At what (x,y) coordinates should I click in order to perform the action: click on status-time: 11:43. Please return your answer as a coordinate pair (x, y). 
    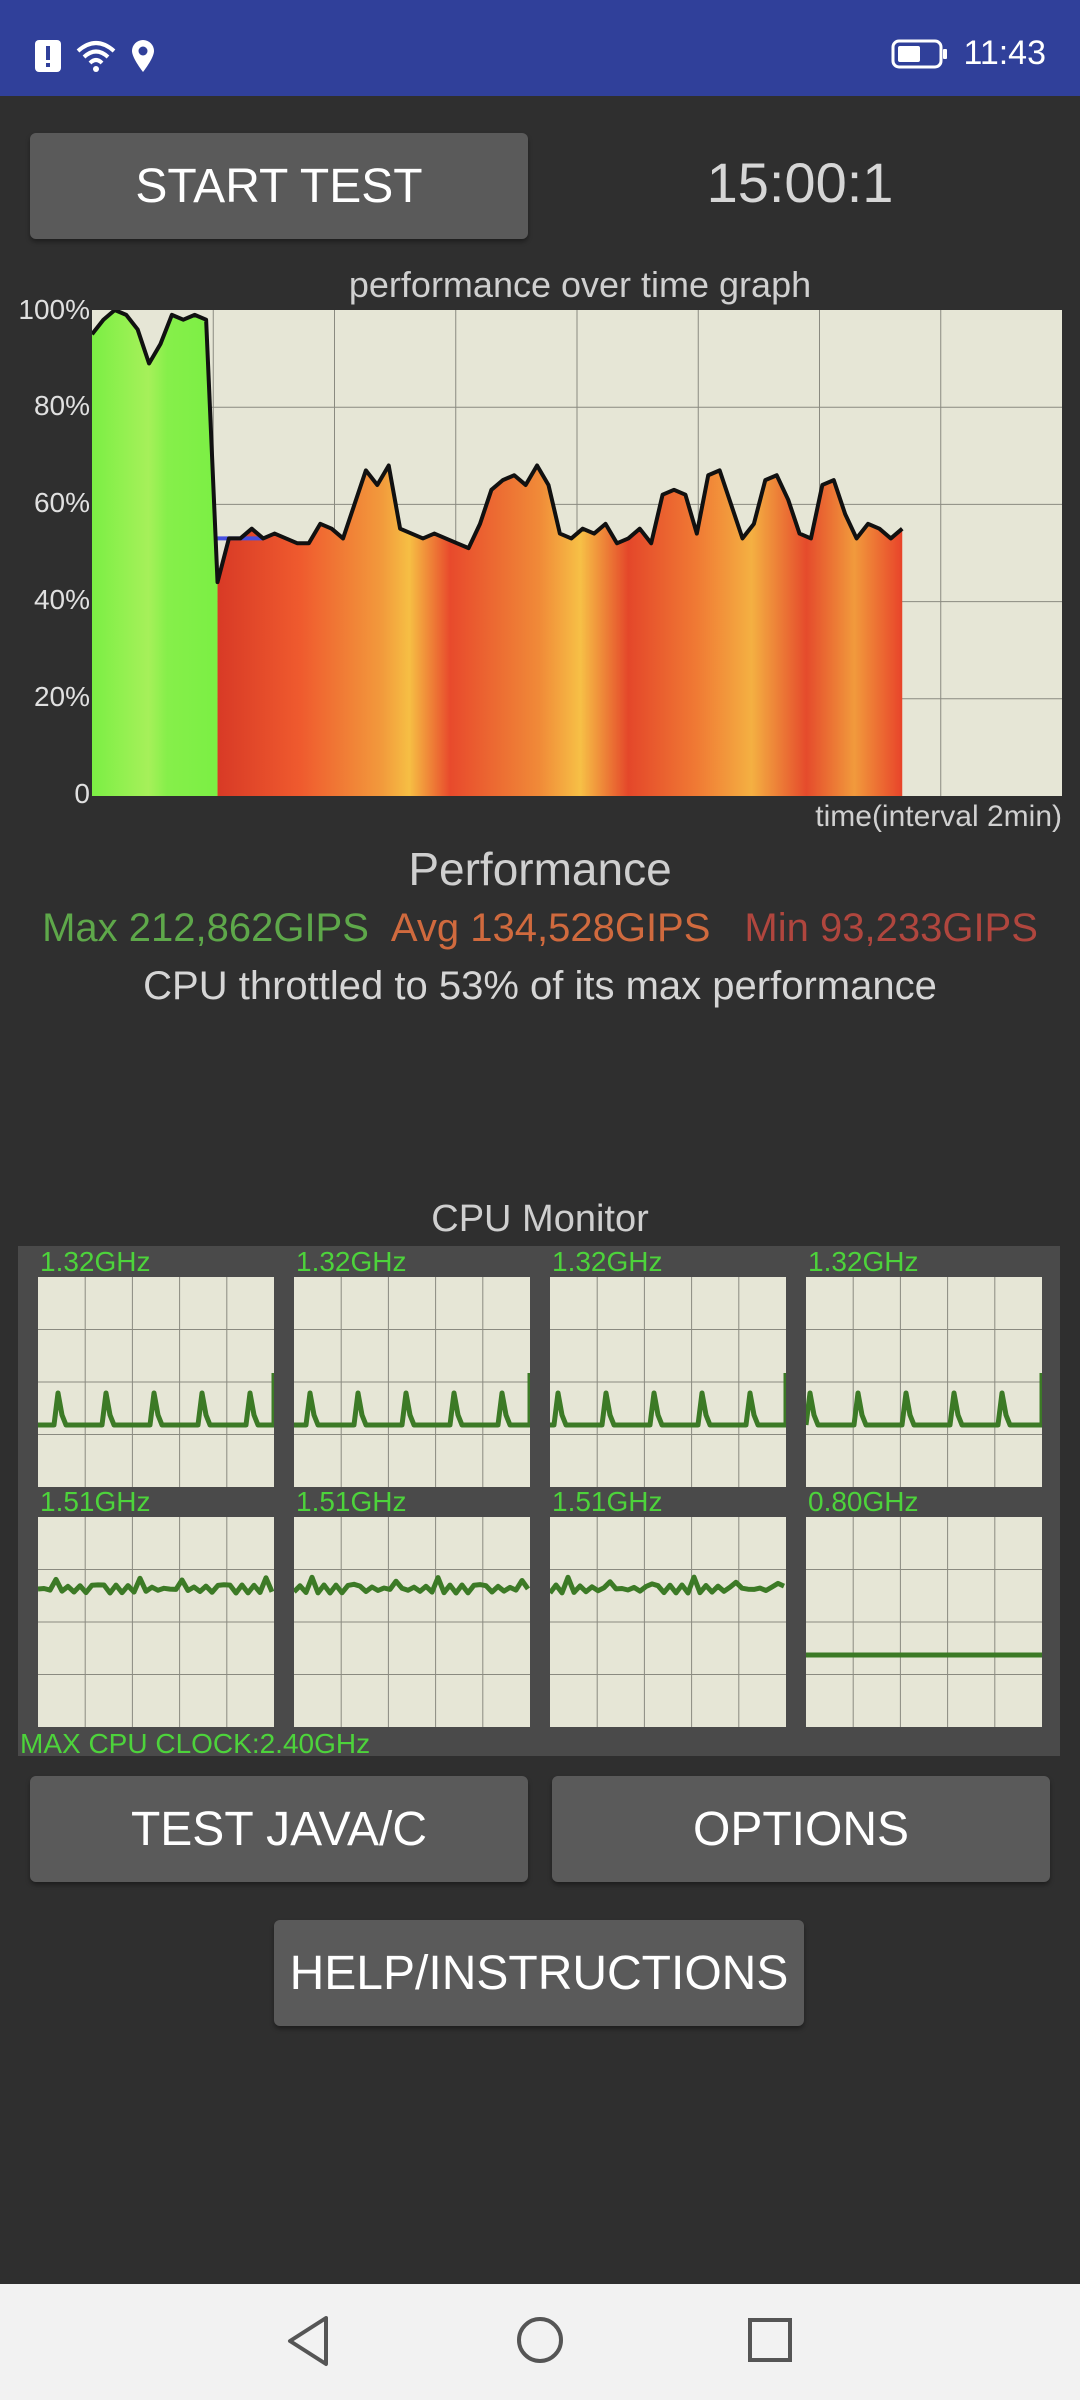
    Looking at the image, I should click on (1004, 53).